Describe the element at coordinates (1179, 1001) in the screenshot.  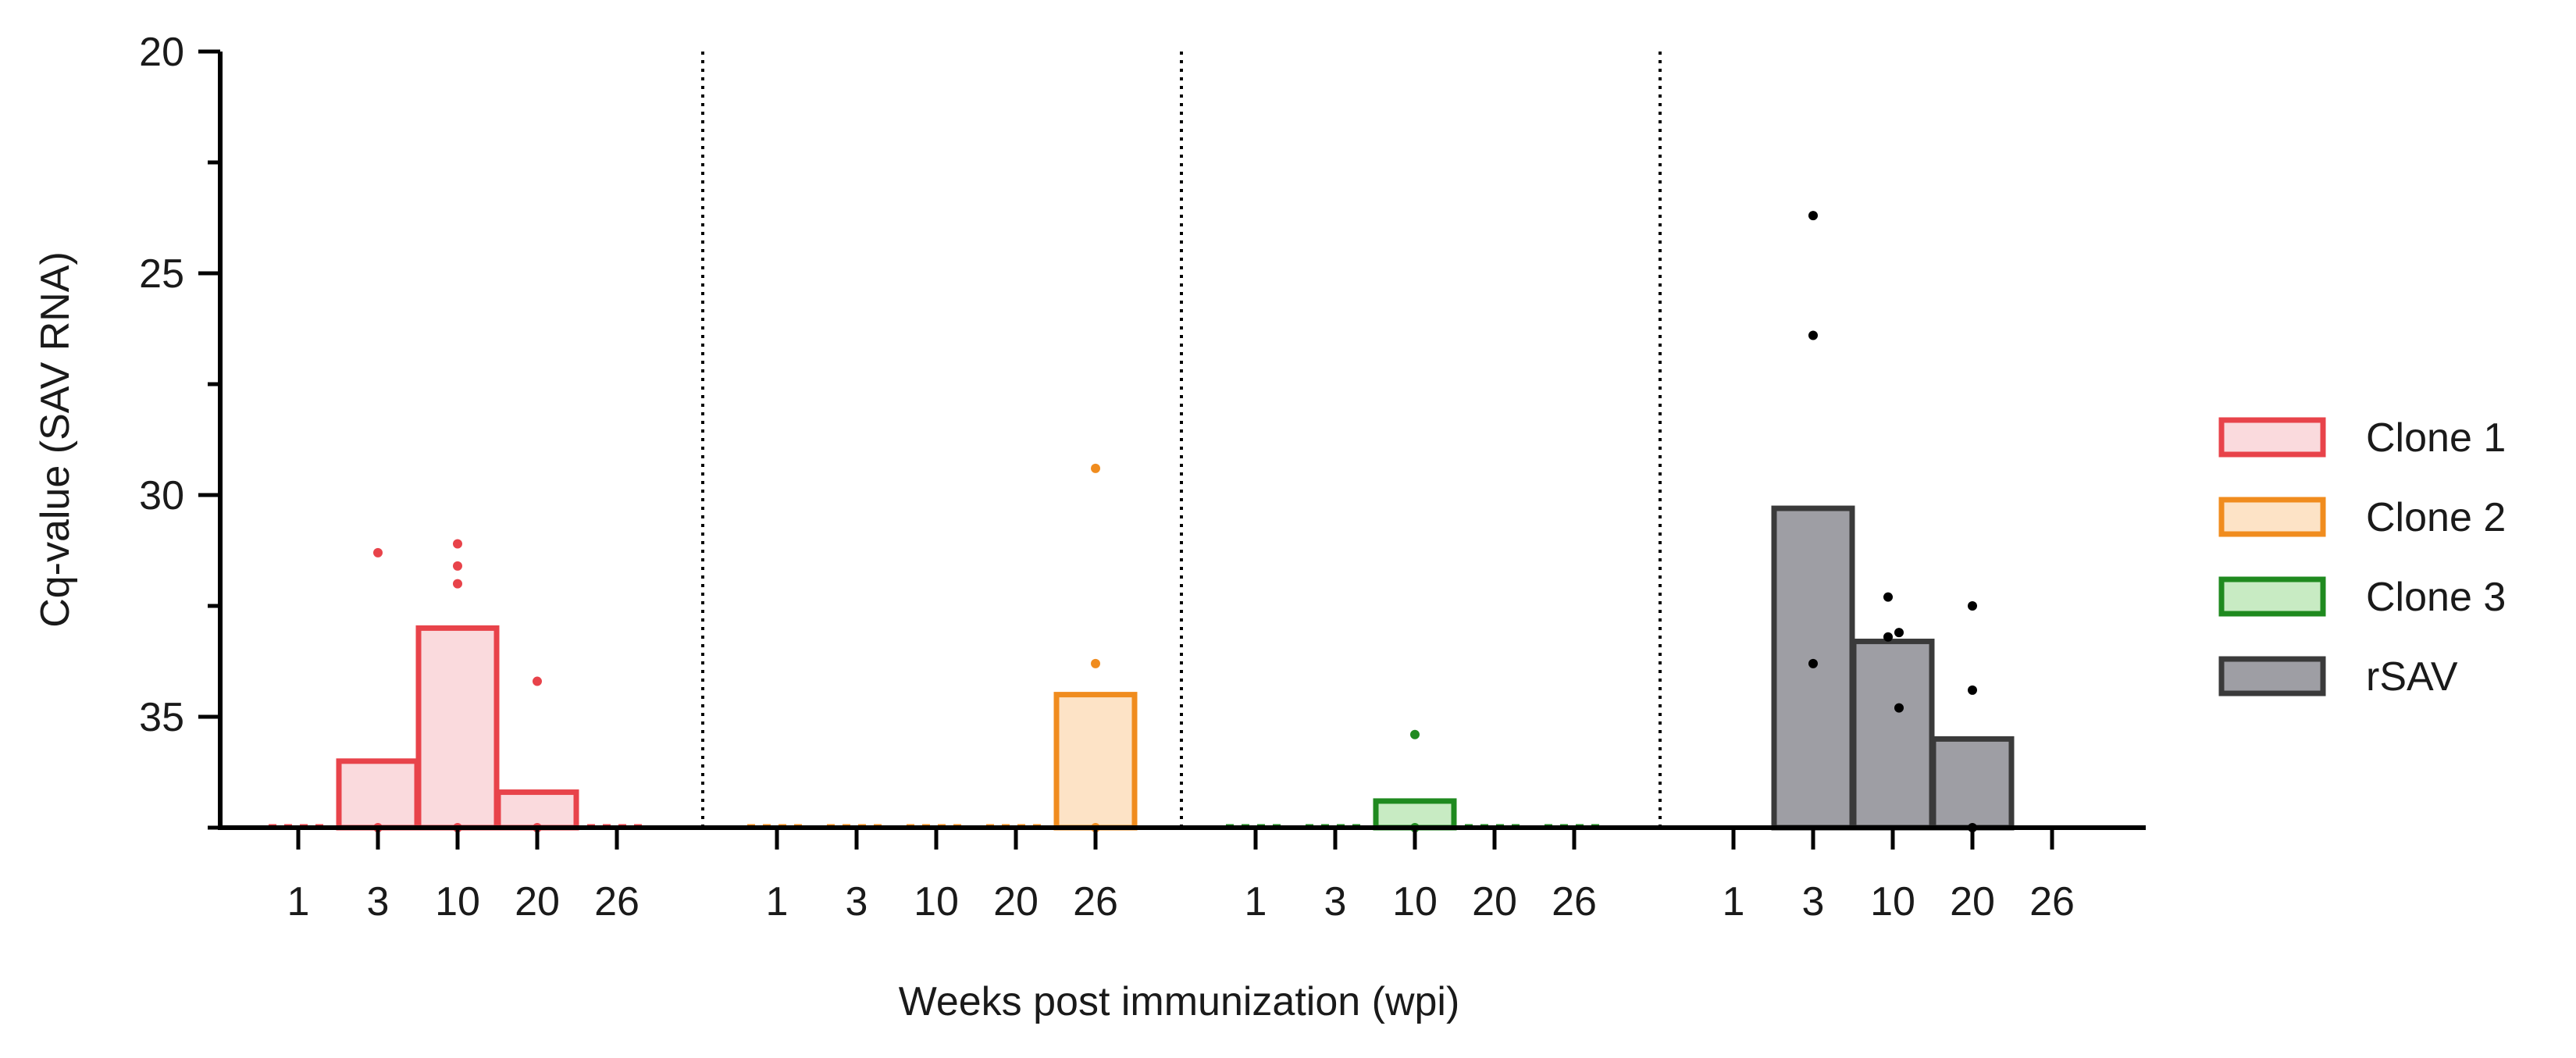
I see `x-axis-title: Weeks post immunization (wpi)` at that location.